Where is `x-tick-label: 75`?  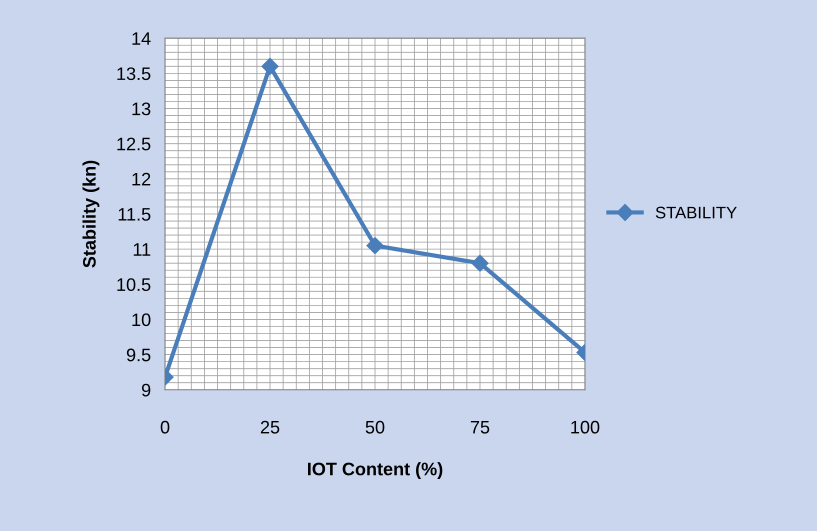
x-tick-label: 75 is located at coordinates (480, 427).